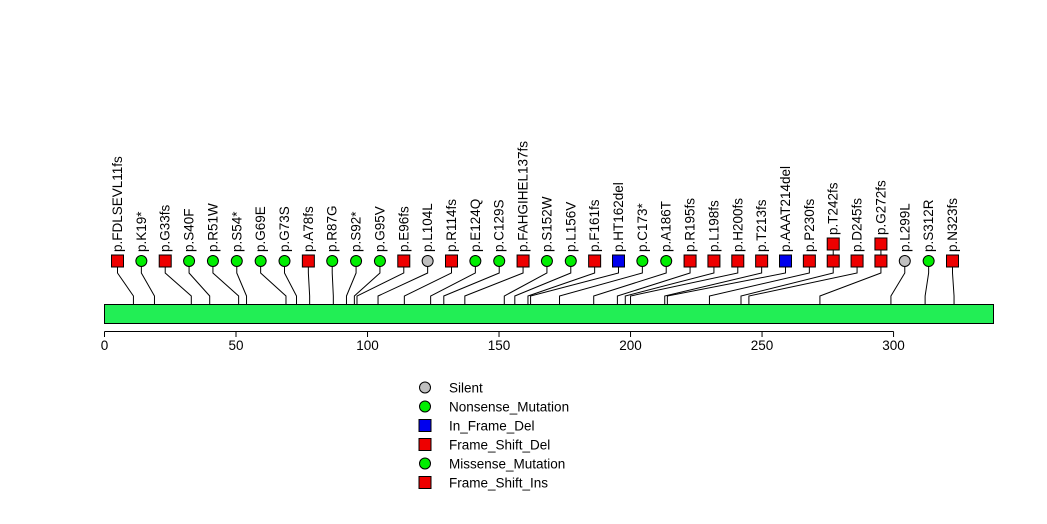 This screenshot has width=1047, height=524. What do you see at coordinates (570, 227) in the screenshot?
I see `mutation-label: p.L156V` at bounding box center [570, 227].